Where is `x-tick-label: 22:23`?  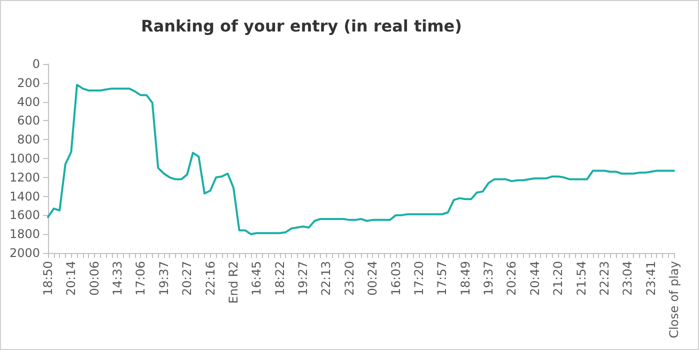 x-tick-label: 22:23 is located at coordinates (604, 278).